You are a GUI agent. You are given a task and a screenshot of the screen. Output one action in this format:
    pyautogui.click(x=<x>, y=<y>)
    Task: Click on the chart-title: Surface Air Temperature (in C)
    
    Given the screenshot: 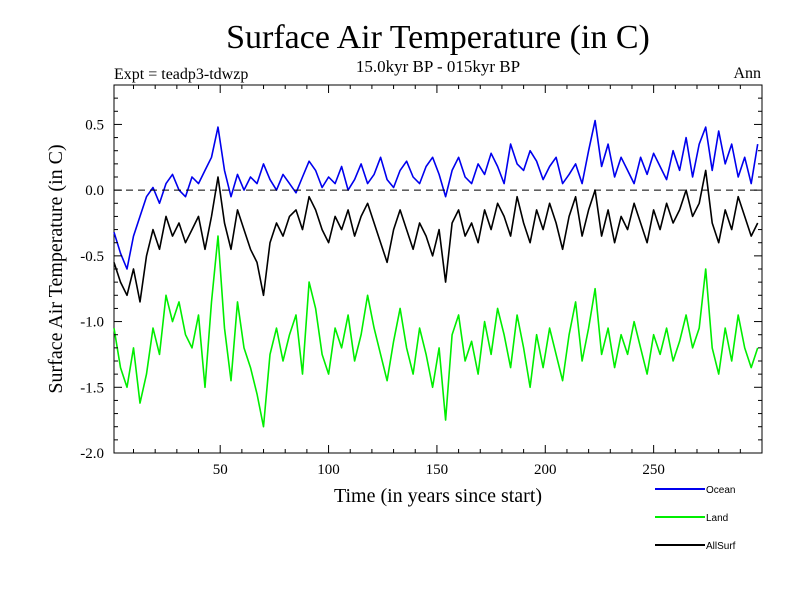 What is the action you would take?
    pyautogui.click(x=438, y=37)
    